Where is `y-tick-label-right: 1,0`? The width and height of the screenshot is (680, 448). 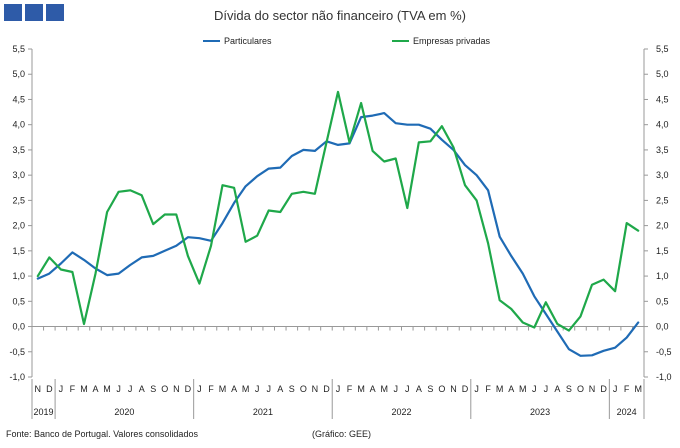
y-tick-label-right: 1,0 is located at coordinates (662, 276).